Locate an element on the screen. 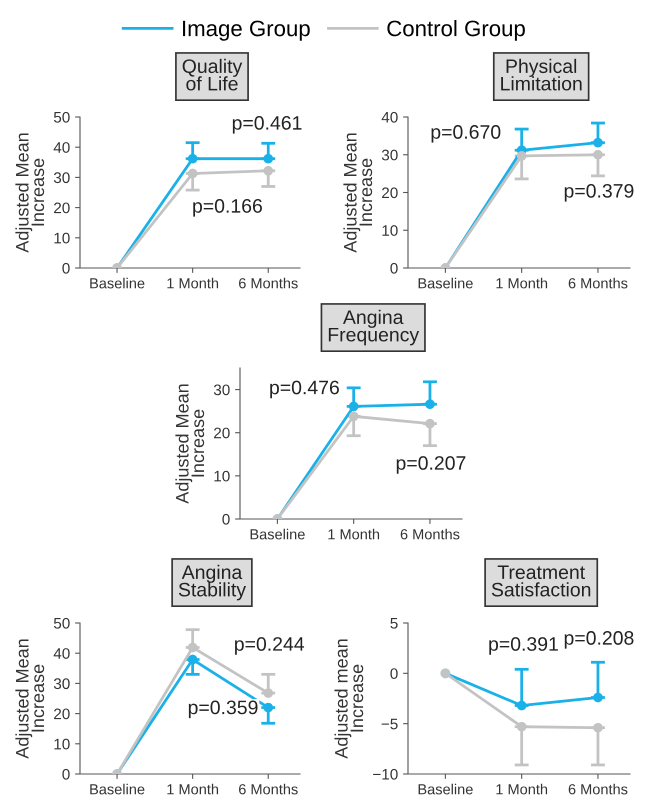  annotation: p=0.166 is located at coordinates (227, 208).